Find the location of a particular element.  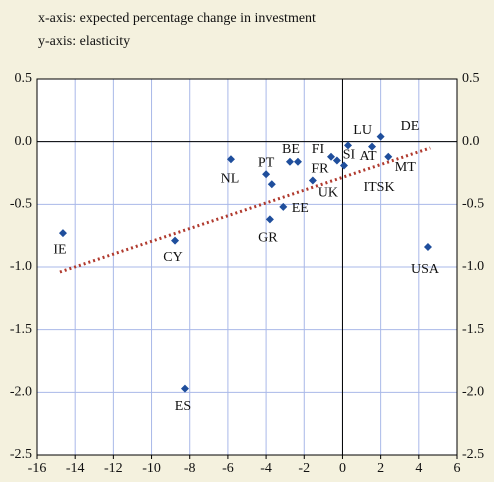

point-label: AT is located at coordinates (368, 156).